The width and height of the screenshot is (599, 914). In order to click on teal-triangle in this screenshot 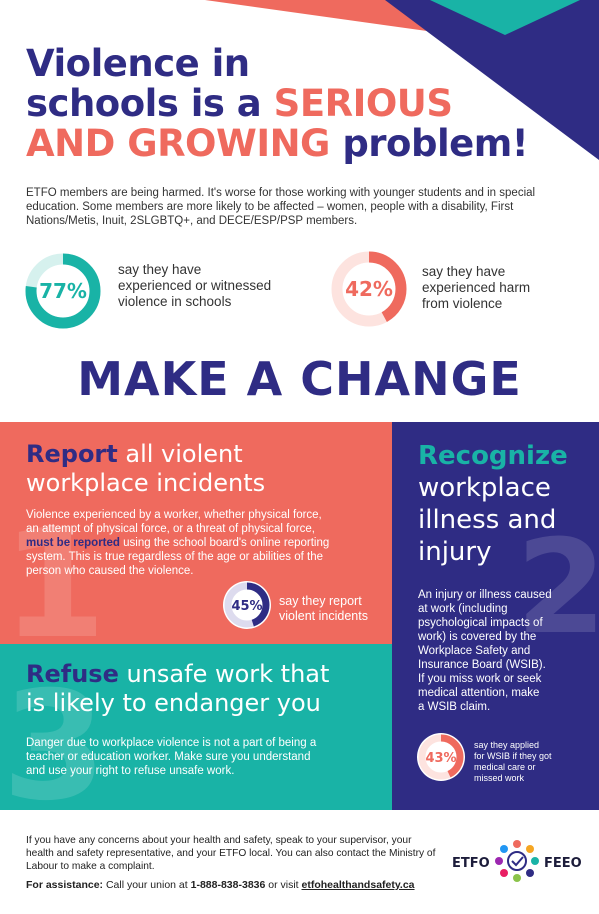, I will do `click(505, 17)`.